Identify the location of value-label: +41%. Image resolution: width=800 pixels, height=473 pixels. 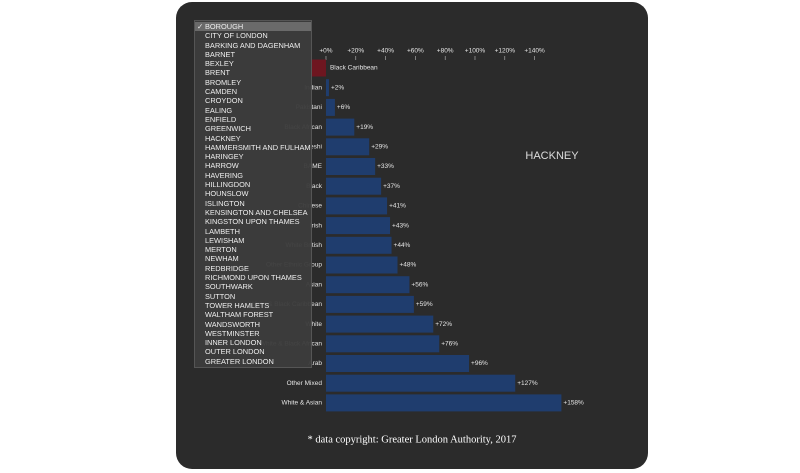
(397, 206).